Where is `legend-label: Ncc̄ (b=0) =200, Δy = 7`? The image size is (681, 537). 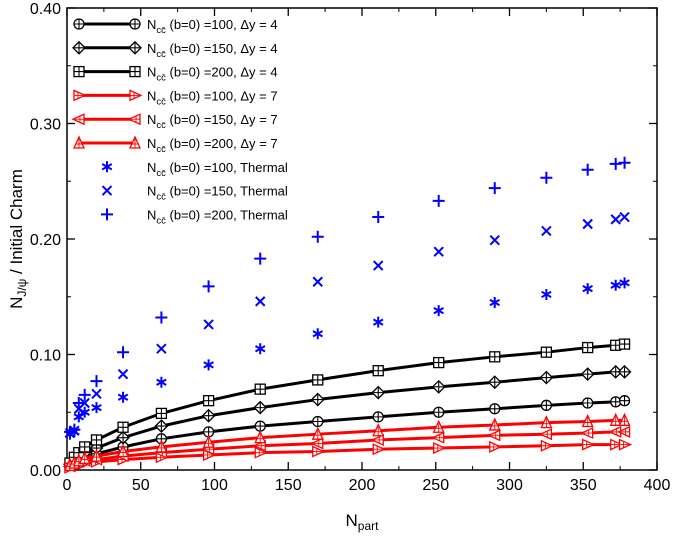 legend-label: Ncc̄ (b=0) =200, Δy = 7 is located at coordinates (212, 145).